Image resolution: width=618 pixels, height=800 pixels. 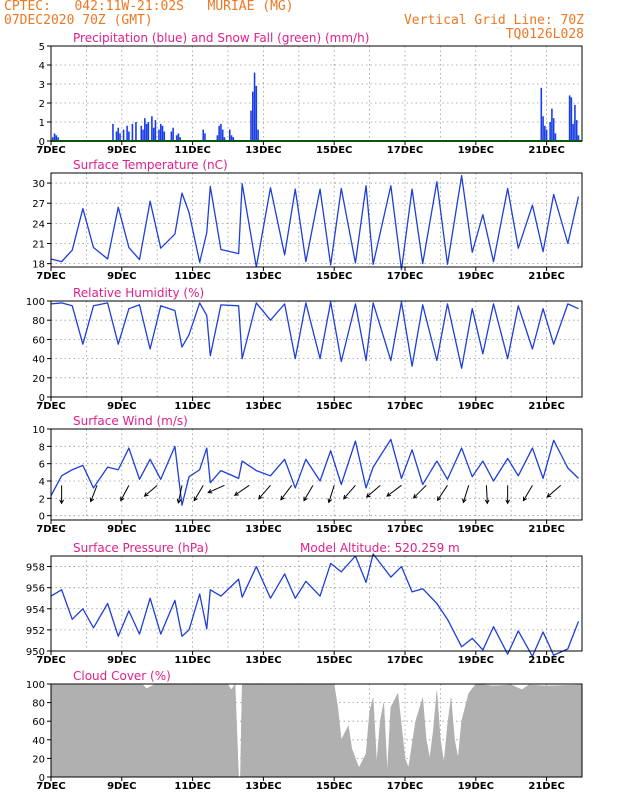 What do you see at coordinates (316, 93) in the screenshot?
I see `precip-frame` at bounding box center [316, 93].